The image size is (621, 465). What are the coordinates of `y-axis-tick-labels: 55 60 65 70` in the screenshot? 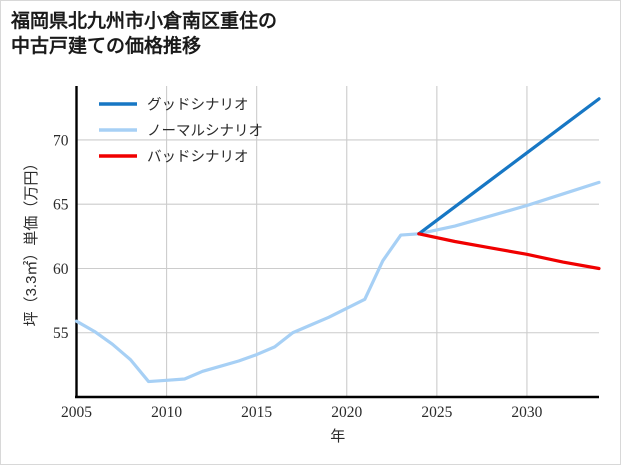 It's located at (61, 237).